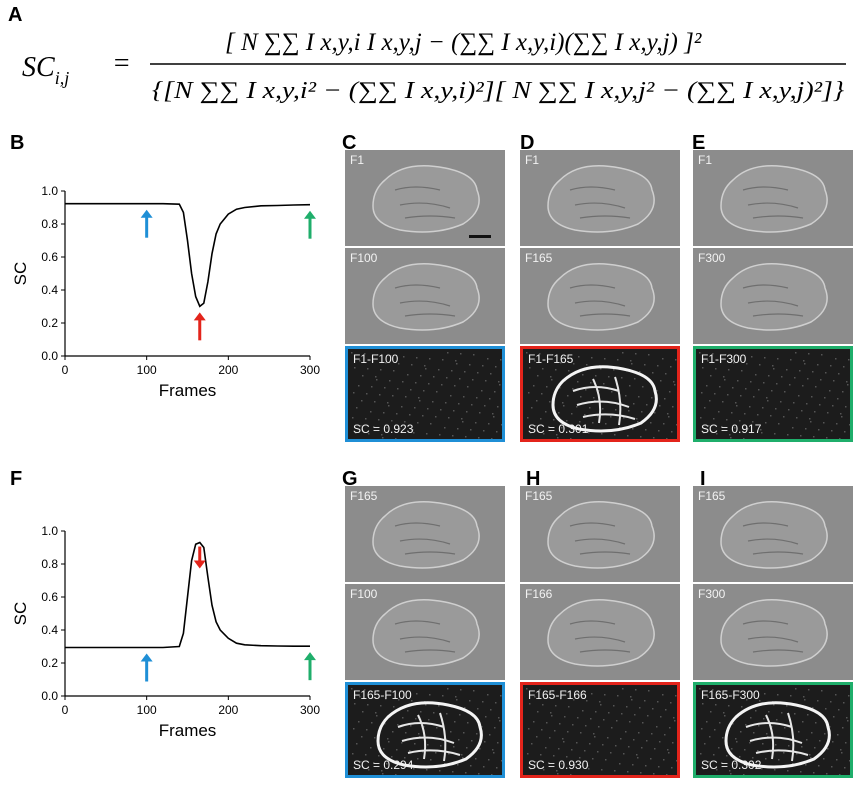  I want to click on panel-letter-e: E, so click(699, 143).